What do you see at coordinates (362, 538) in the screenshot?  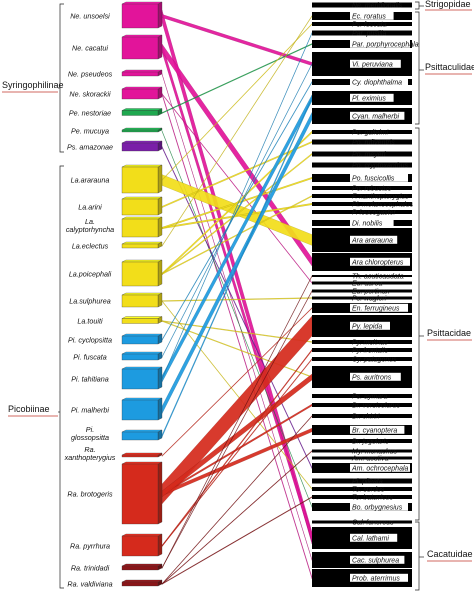 I see `host-node-cal-lathami: Cal. lathami` at bounding box center [362, 538].